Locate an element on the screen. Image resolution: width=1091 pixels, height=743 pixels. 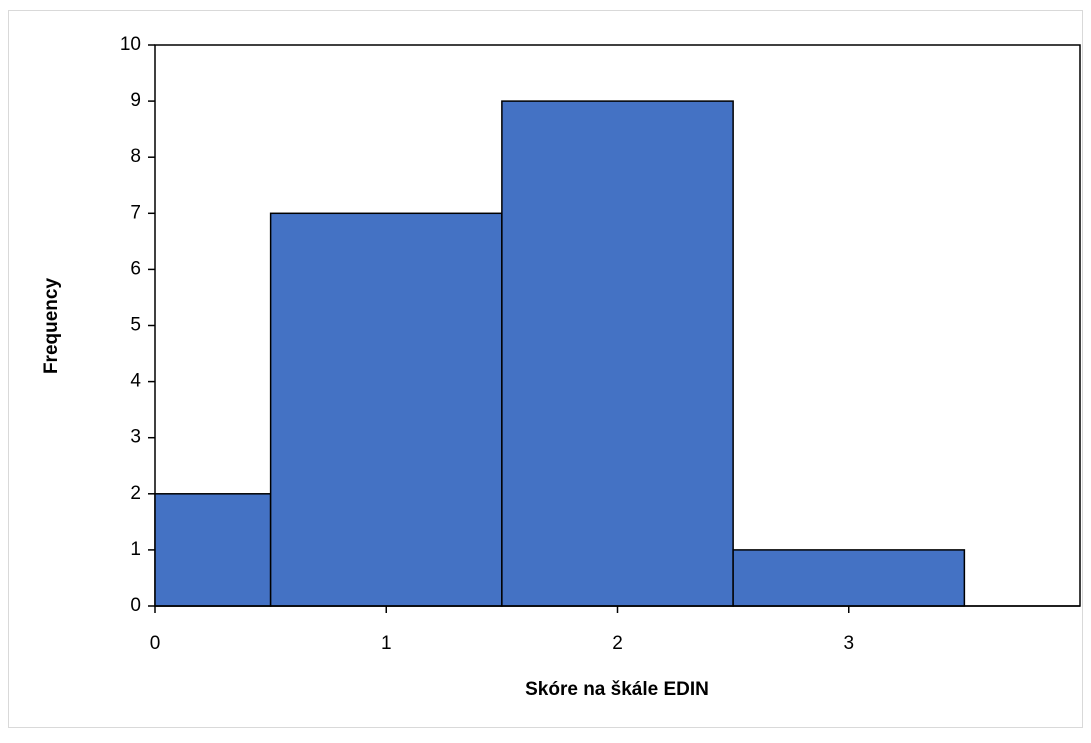
x-tick-label: 1 is located at coordinates (386, 643).